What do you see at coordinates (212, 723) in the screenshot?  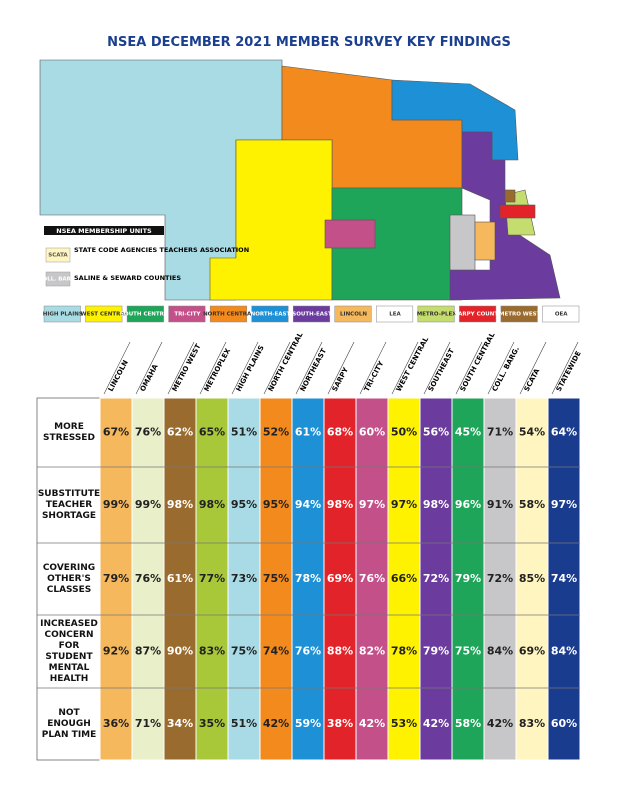 I see `cell: 35%` at bounding box center [212, 723].